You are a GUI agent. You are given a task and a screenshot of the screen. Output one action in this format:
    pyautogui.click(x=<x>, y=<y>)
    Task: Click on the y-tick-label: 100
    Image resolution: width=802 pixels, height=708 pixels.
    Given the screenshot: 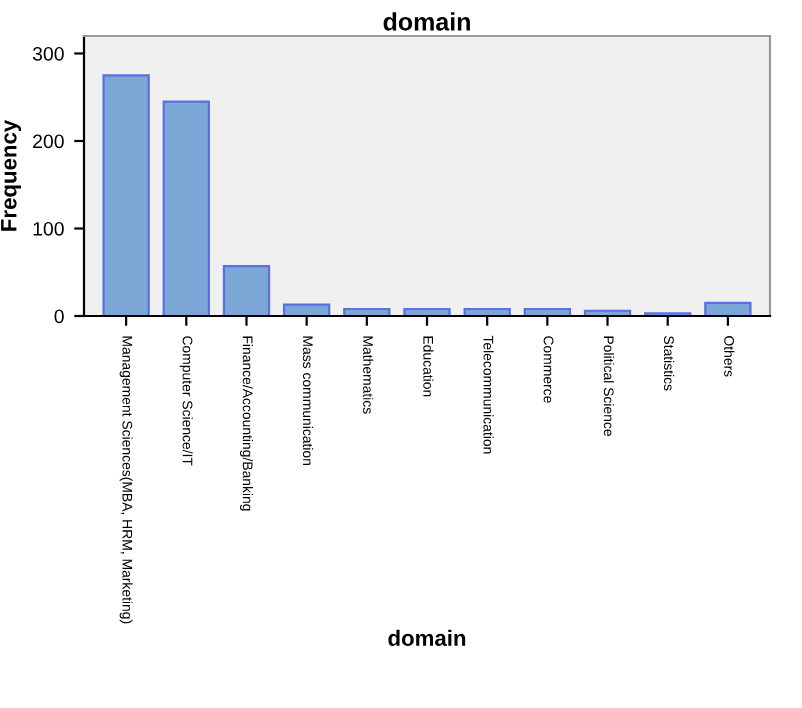 What is the action you would take?
    pyautogui.click(x=48, y=228)
    